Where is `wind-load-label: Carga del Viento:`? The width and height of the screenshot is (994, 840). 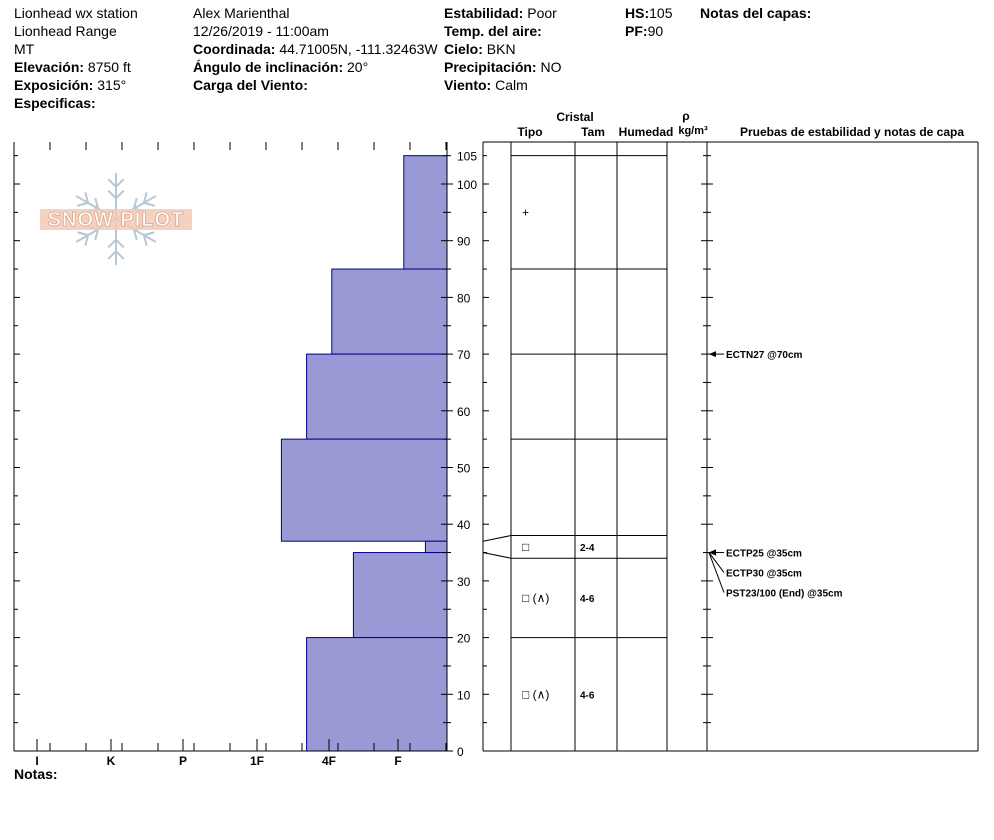
wind-load-label: Carga del Viento: is located at coordinates (250, 85).